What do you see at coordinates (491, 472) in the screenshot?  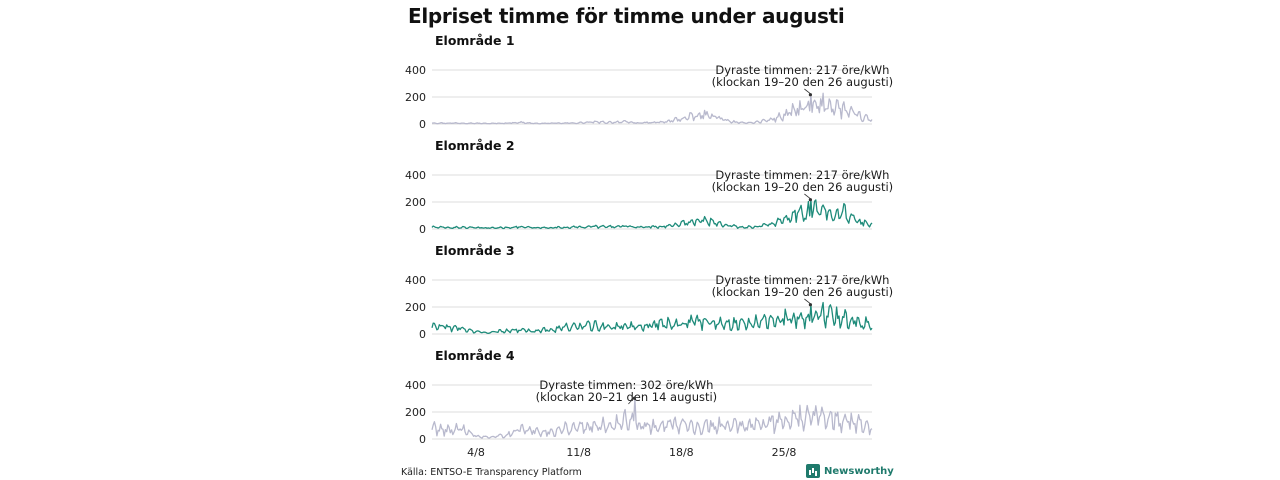 I see `source-note: Källa: ENTSO-E Transparency Platform` at bounding box center [491, 472].